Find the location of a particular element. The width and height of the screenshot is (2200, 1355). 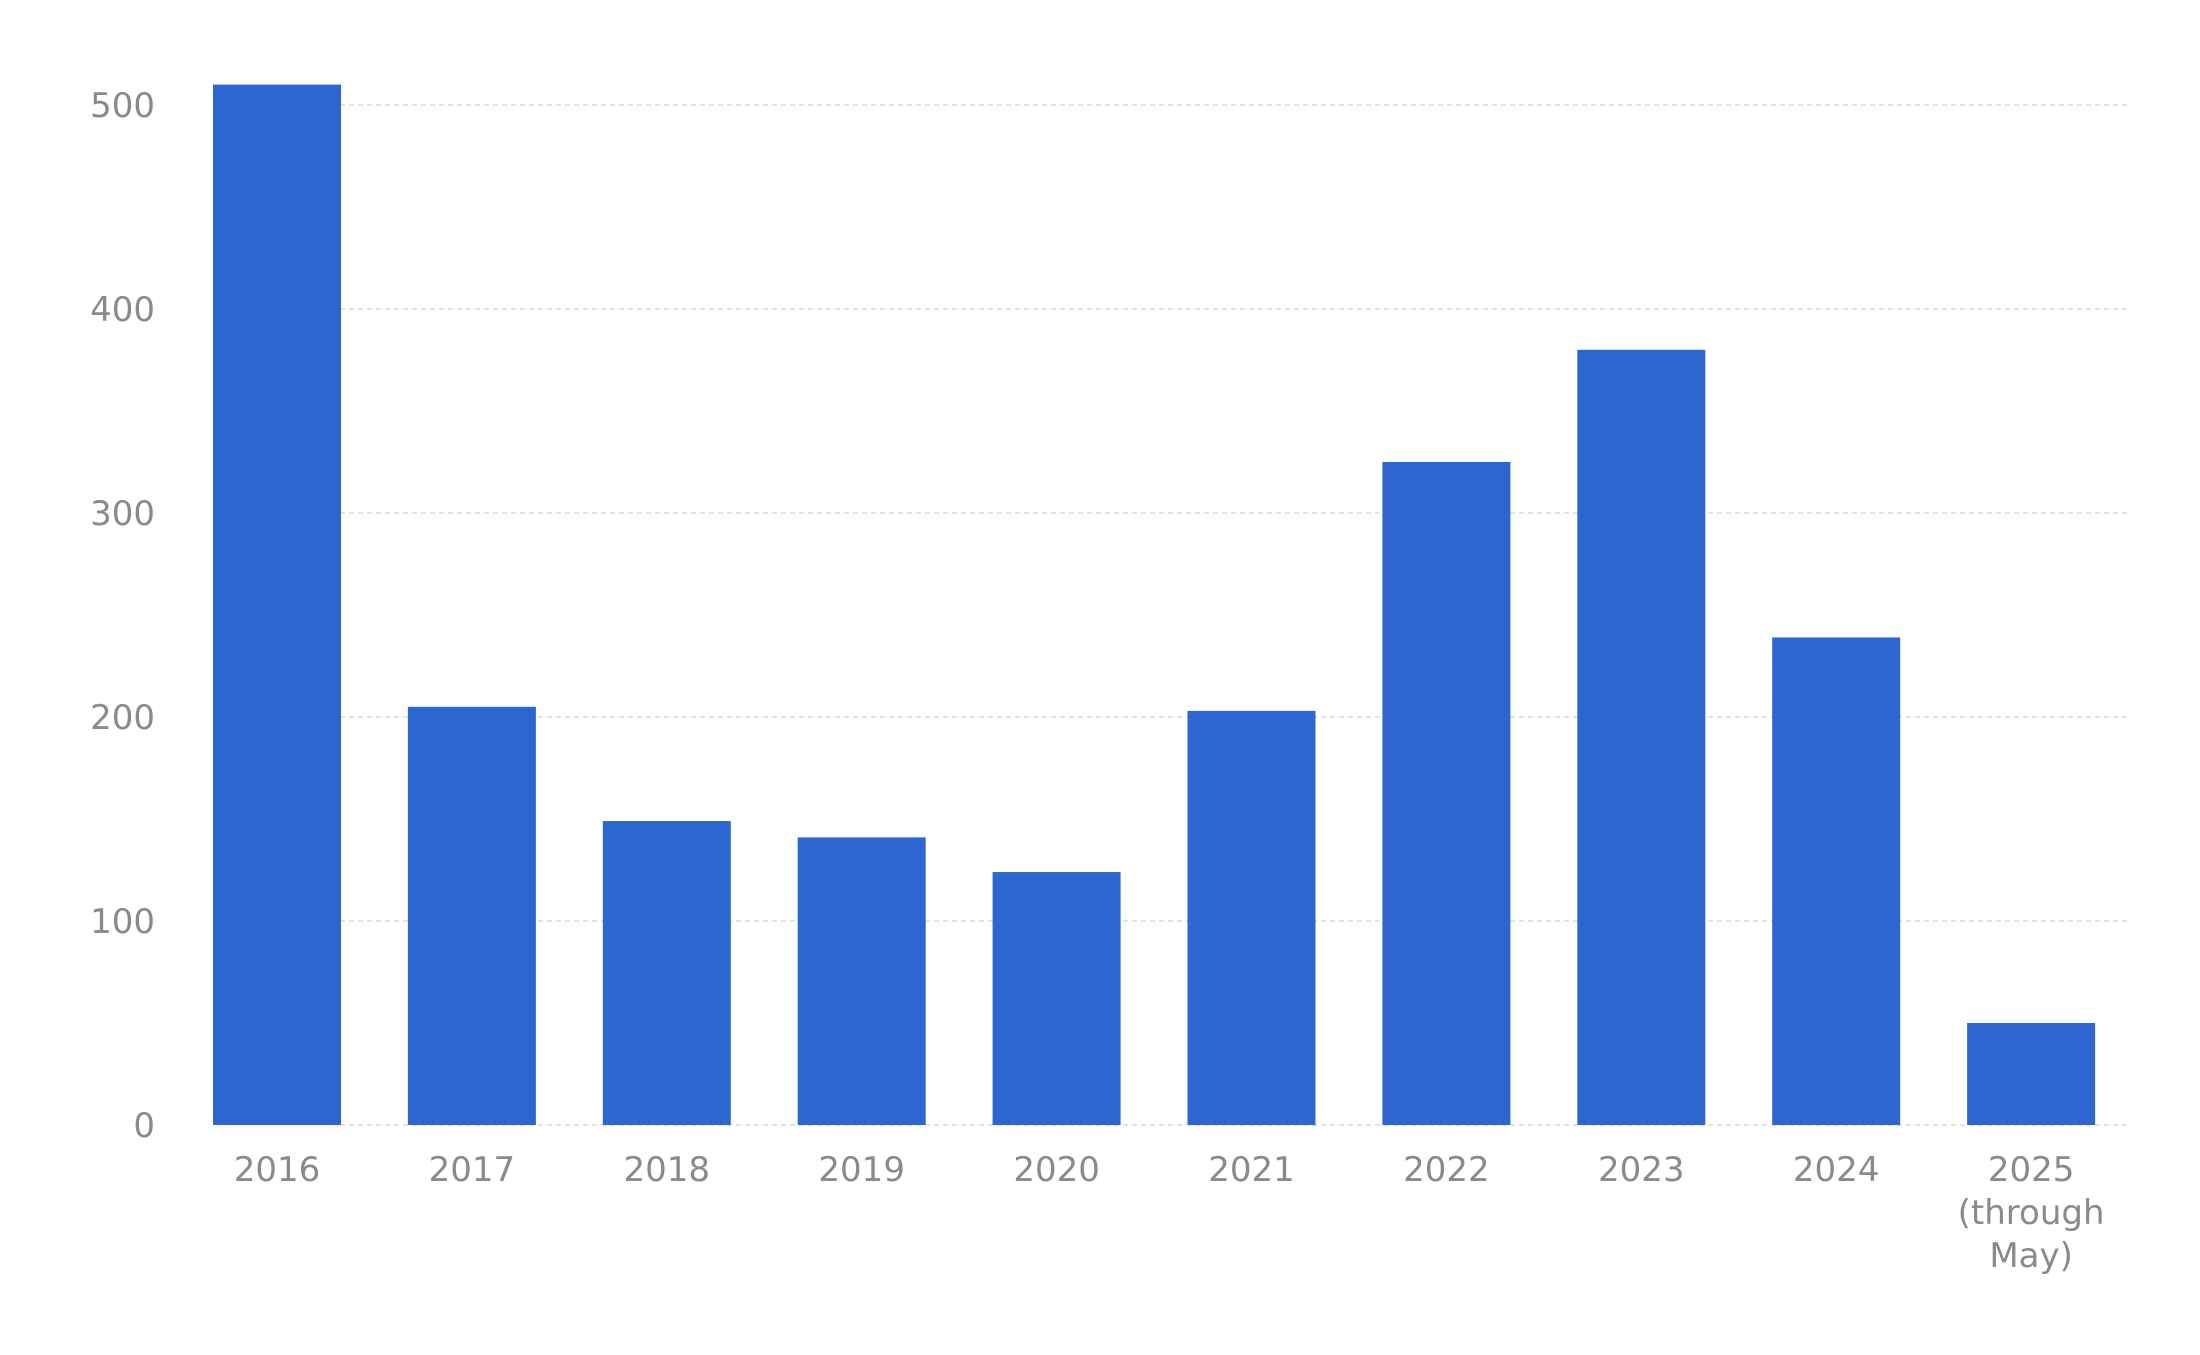

y-tick-label: 500 is located at coordinates (122, 106).